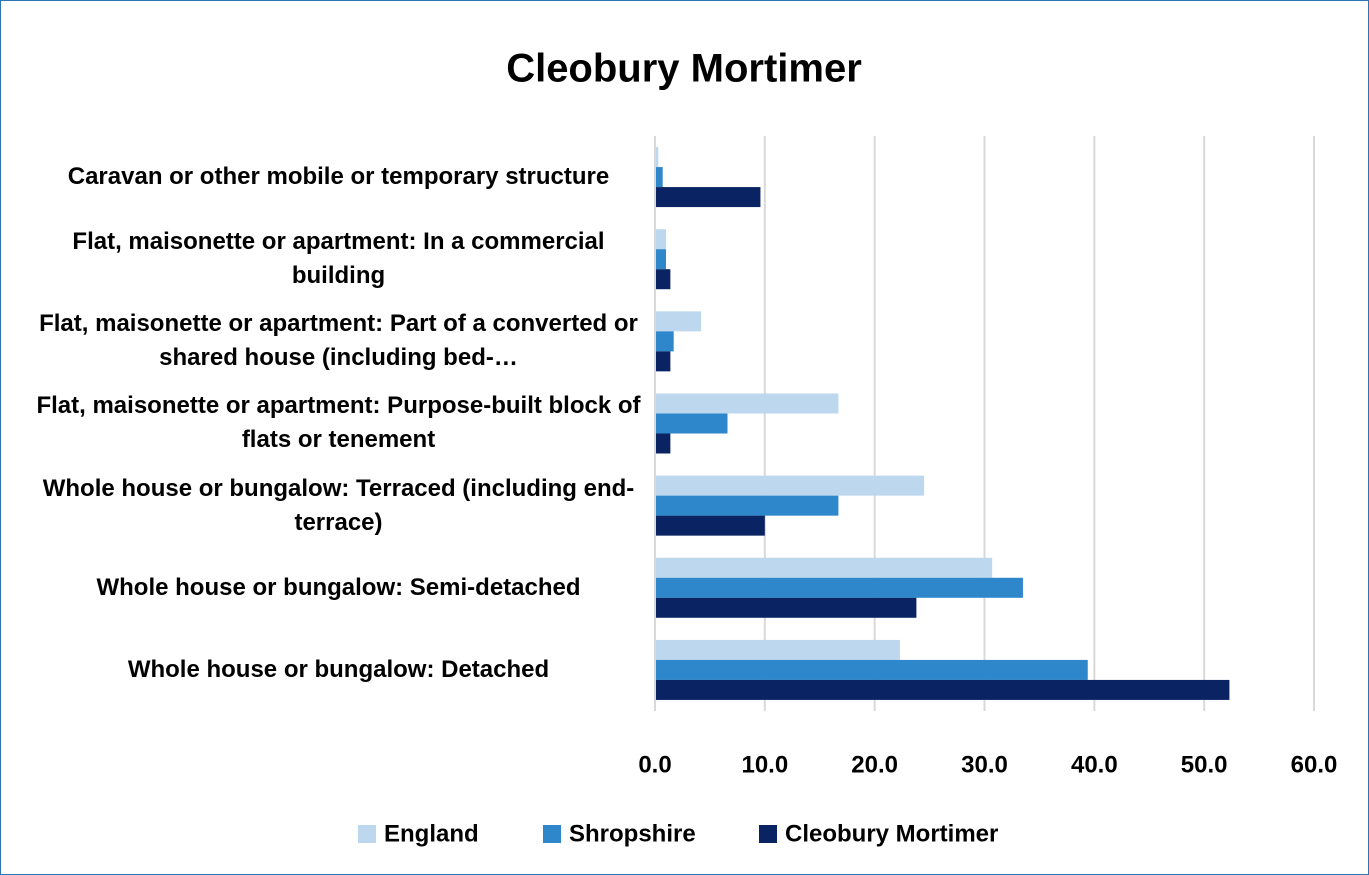 This screenshot has width=1369, height=875. What do you see at coordinates (984, 764) in the screenshot?
I see `x-tick-label: 30.0` at bounding box center [984, 764].